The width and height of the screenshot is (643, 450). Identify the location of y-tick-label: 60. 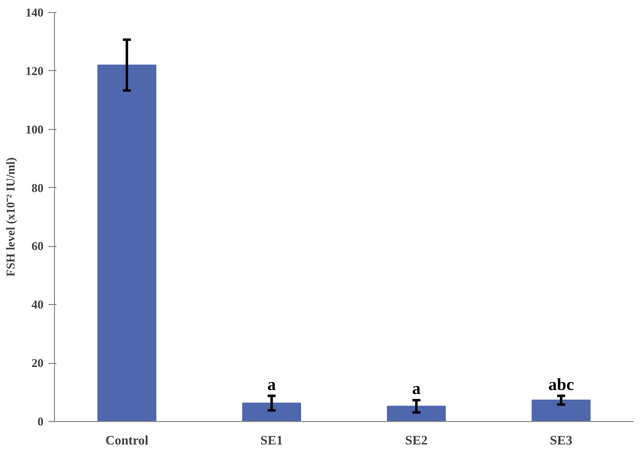
(38, 246).